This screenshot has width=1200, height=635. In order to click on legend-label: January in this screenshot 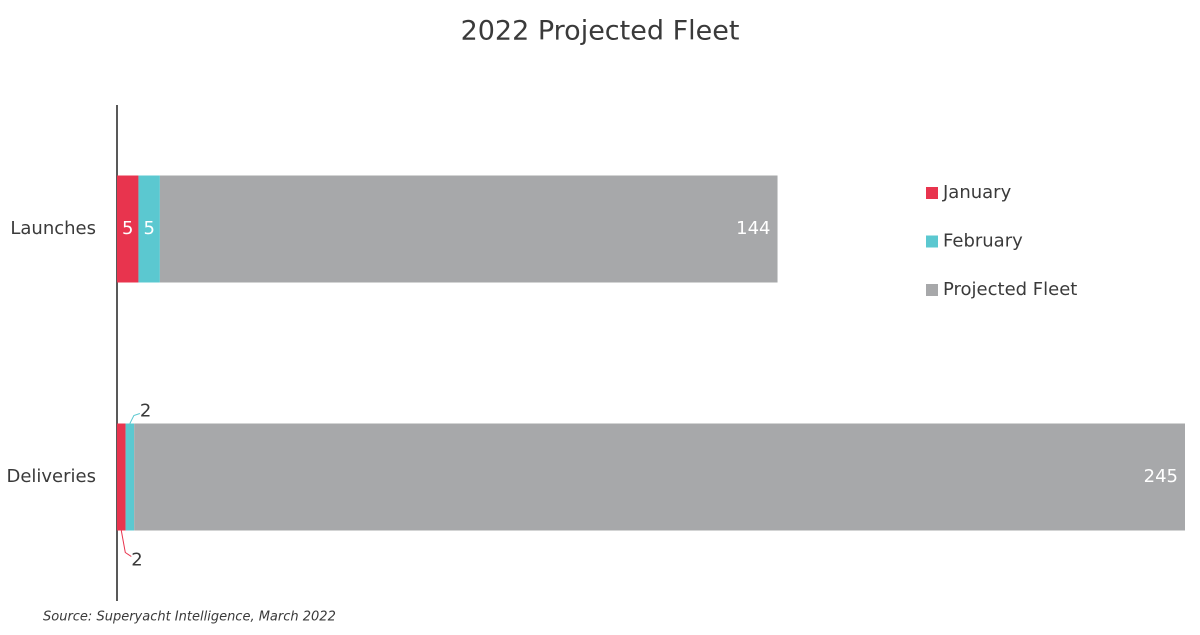, I will do `click(977, 192)`.